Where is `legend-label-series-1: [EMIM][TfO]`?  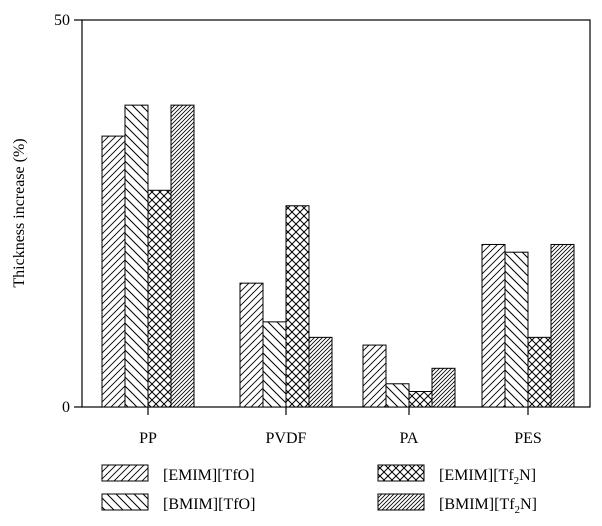 legend-label-series-1: [EMIM][TfO] is located at coordinates (209, 475).